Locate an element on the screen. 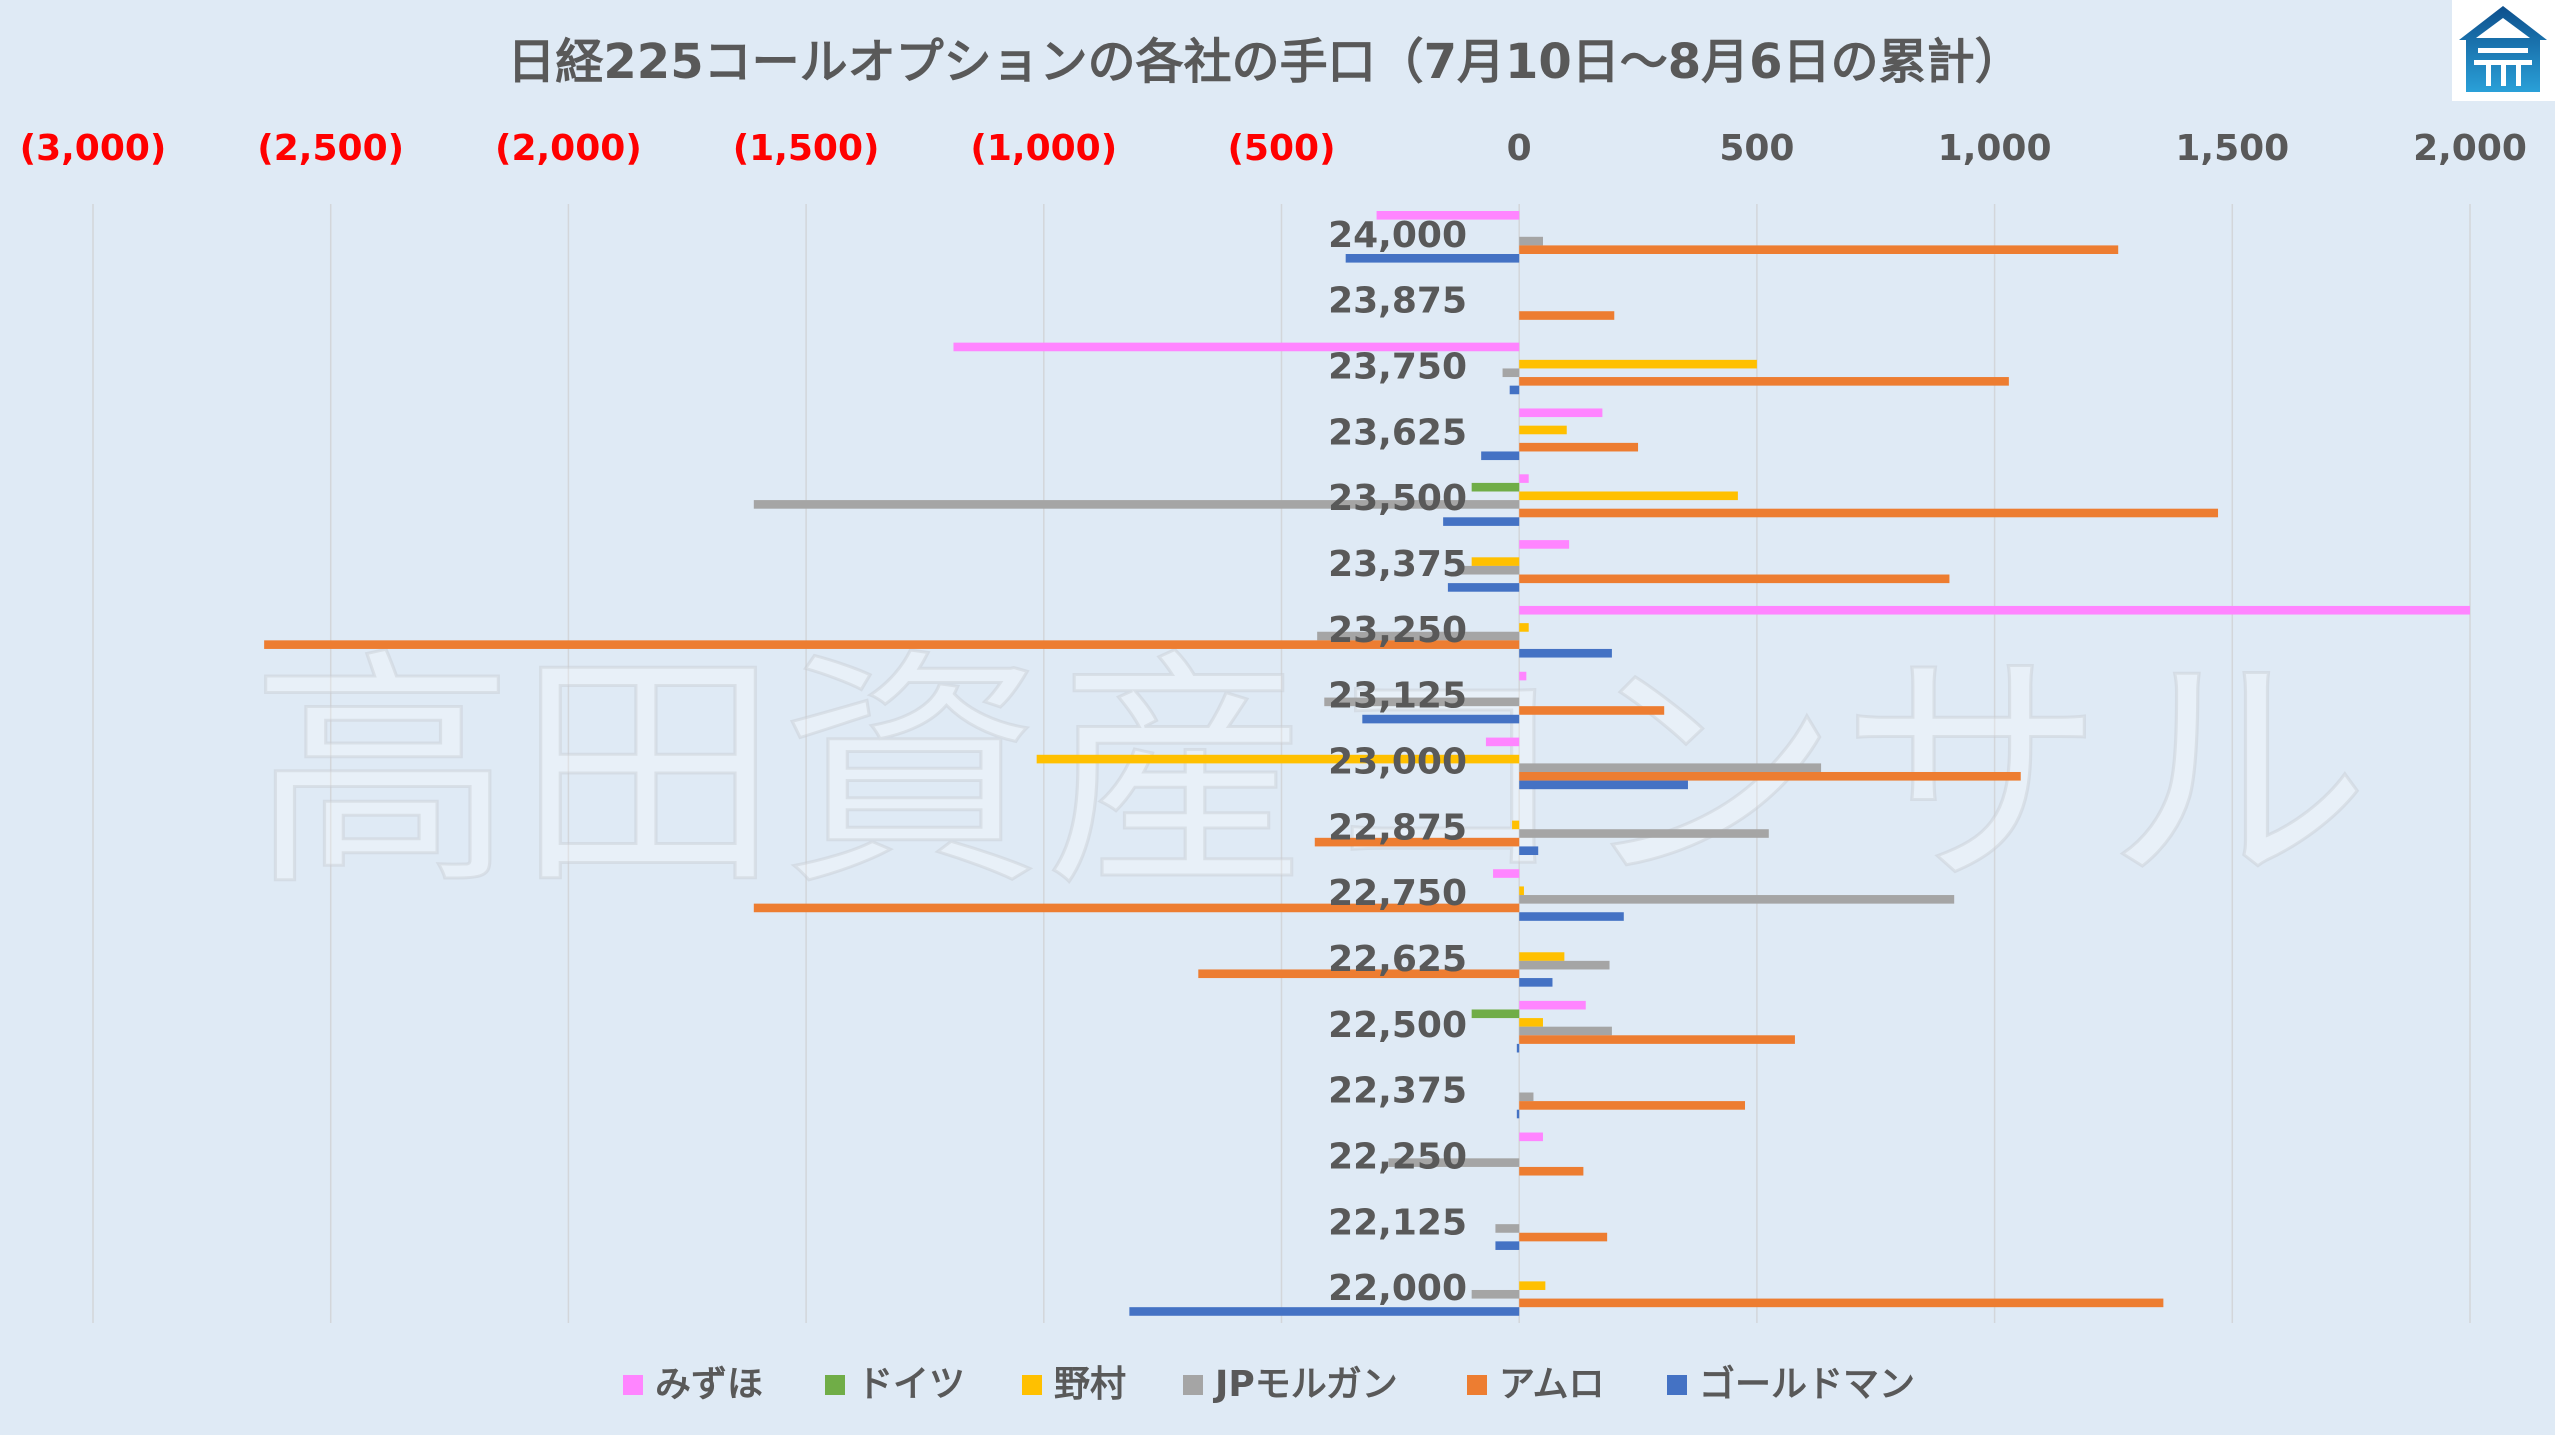 This screenshot has width=2555, height=1435. bar-アムロ-23,625 is located at coordinates (1579, 447).